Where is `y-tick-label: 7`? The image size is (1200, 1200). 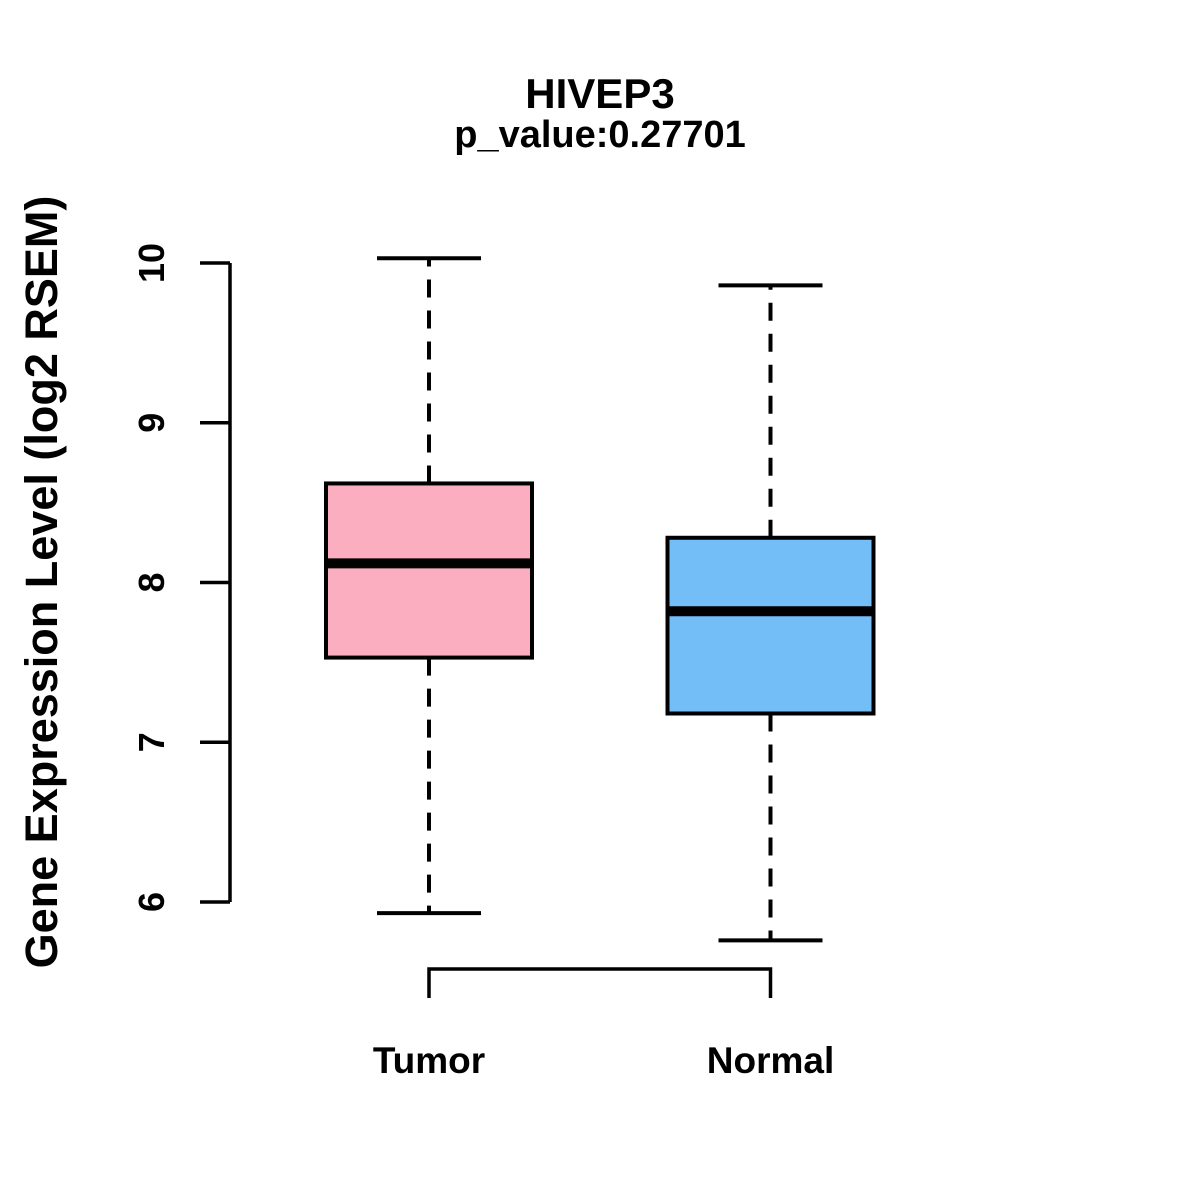 y-tick-label: 7 is located at coordinates (151, 742).